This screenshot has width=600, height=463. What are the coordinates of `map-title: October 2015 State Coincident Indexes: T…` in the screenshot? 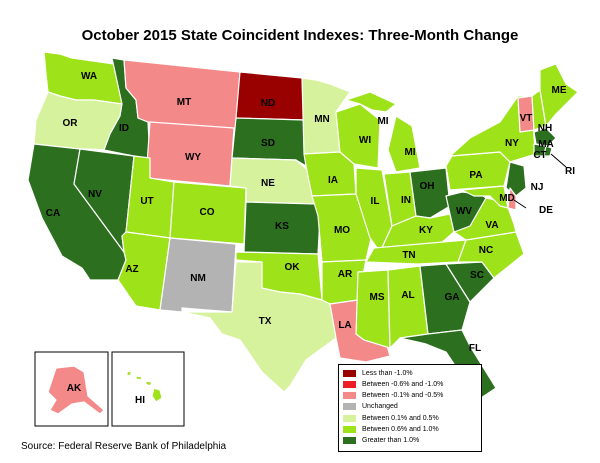 It's located at (300, 35).